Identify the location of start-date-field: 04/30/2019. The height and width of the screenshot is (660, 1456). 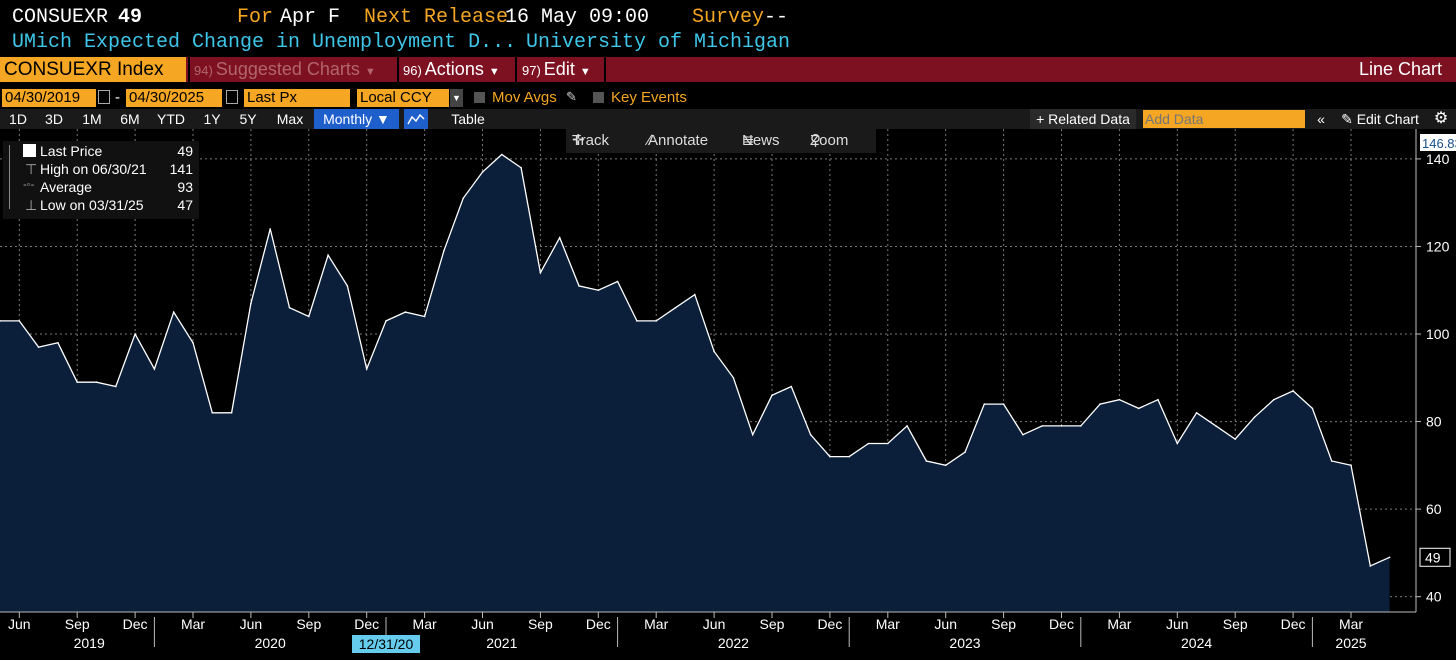
(49, 98).